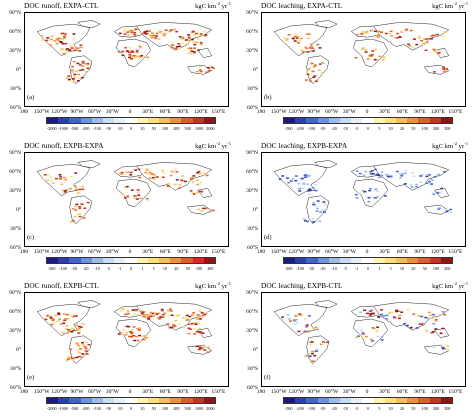  I want to click on lon-tick-label: 60°W, so click(95, 112).